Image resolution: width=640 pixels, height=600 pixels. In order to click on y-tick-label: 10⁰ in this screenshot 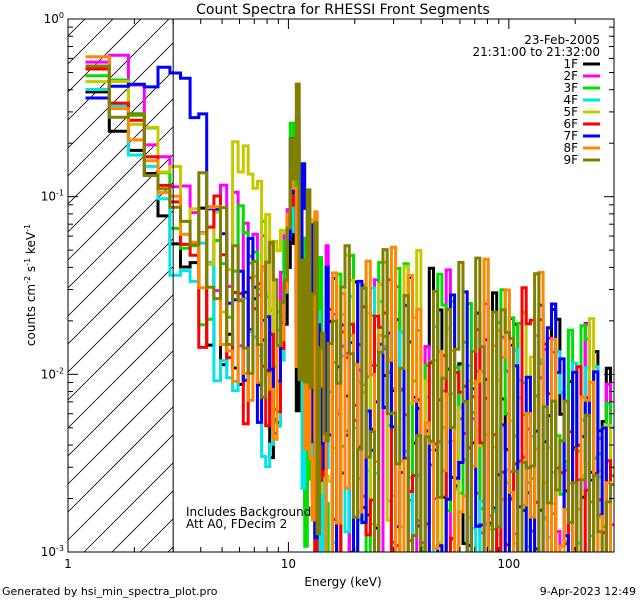, I will do `click(54, 18)`.